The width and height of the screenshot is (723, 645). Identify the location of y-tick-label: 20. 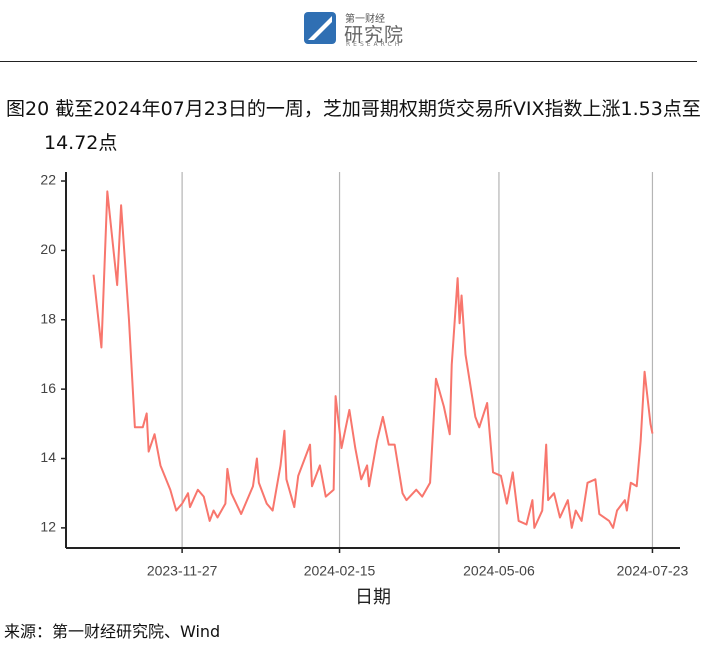
(48, 249).